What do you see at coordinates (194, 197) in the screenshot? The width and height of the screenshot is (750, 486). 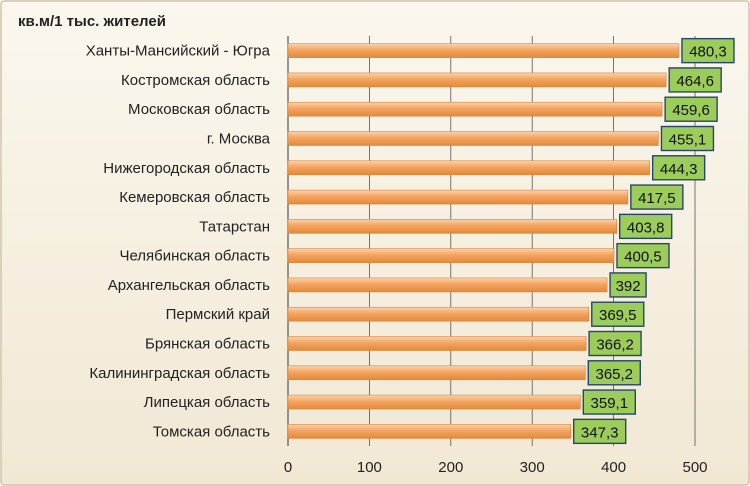 I see `category-label: Кемеровская область` at bounding box center [194, 197].